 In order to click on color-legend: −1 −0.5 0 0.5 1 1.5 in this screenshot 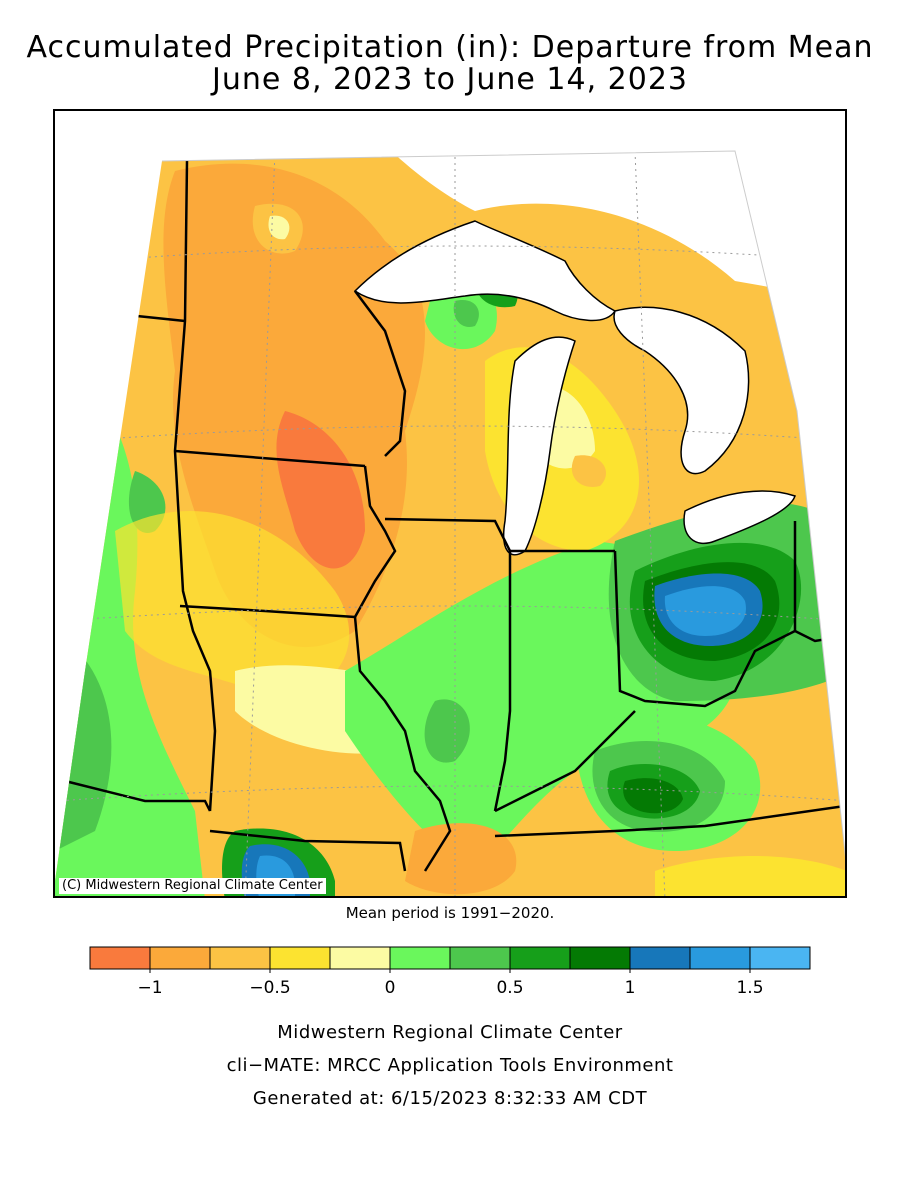, I will do `click(450, 972)`.